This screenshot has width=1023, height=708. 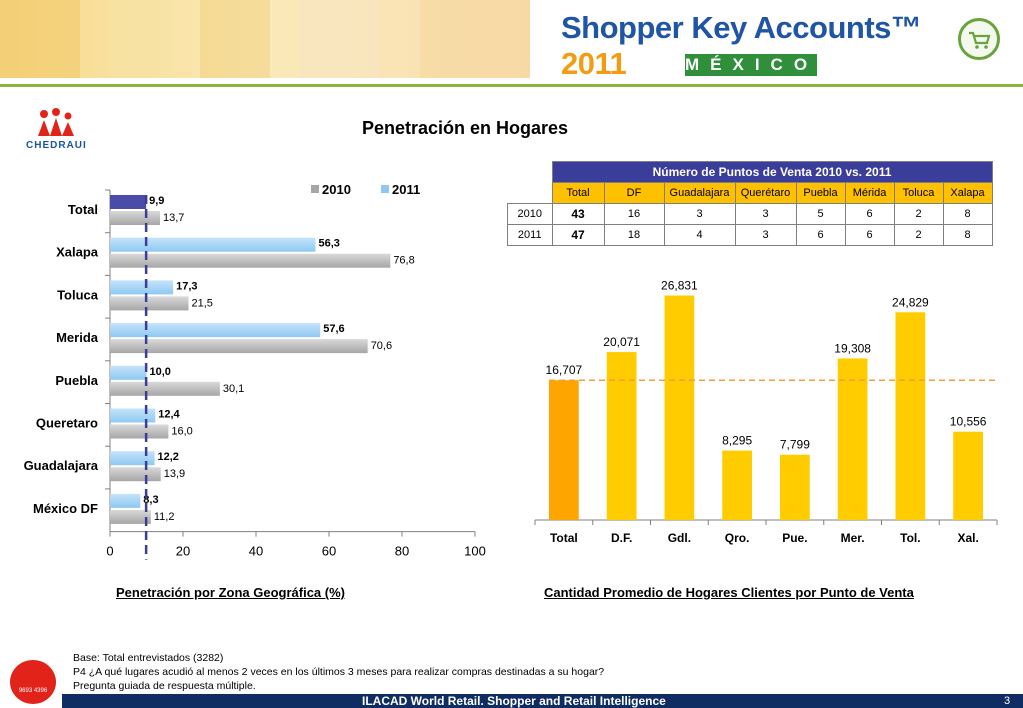 What do you see at coordinates (699, 235) in the screenshot?
I see `table-cell: 4` at bounding box center [699, 235].